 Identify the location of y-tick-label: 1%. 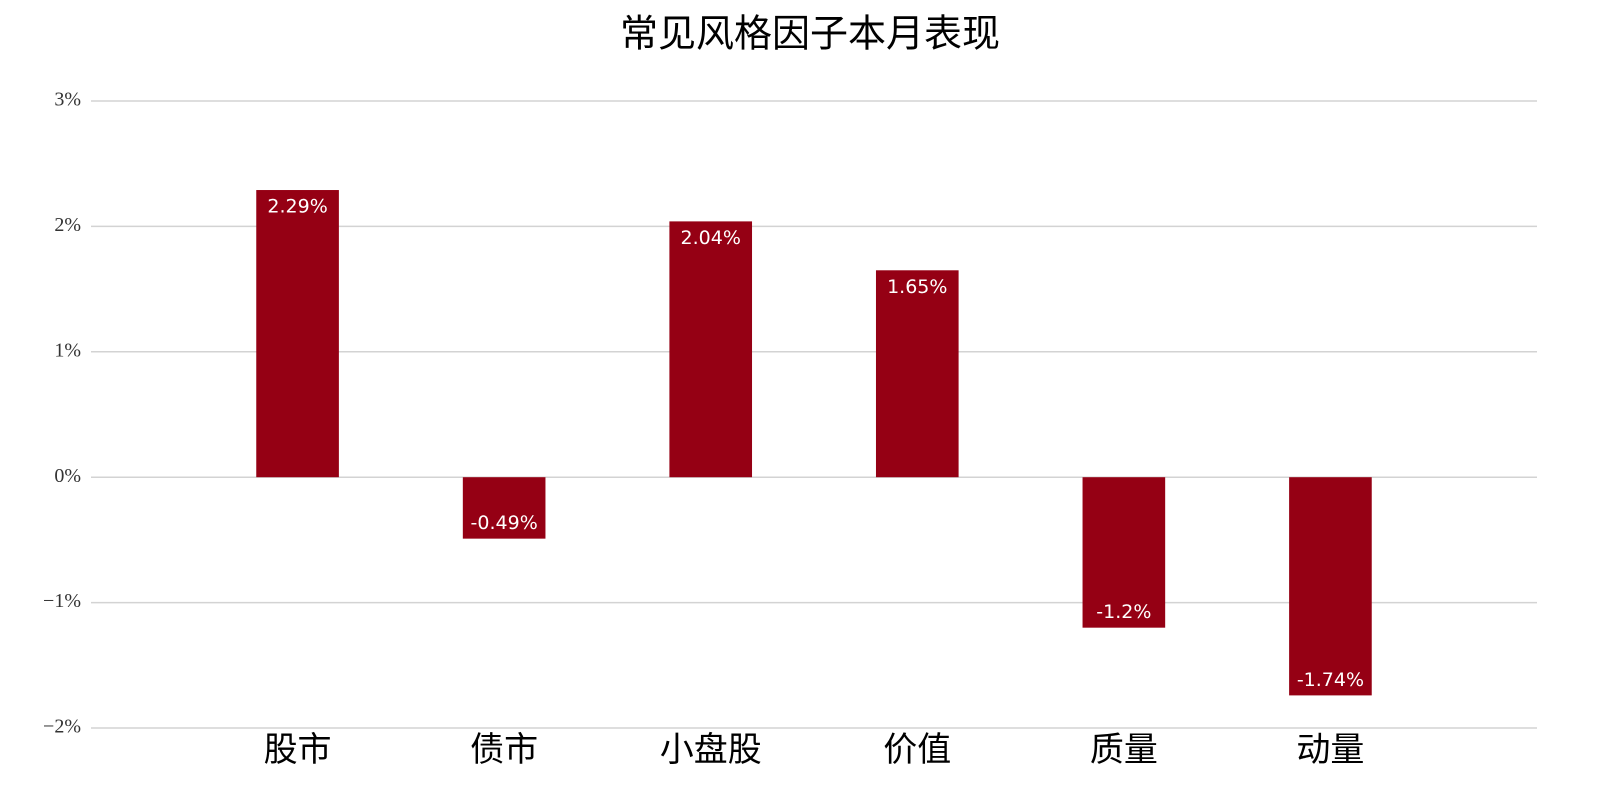
(67, 350).